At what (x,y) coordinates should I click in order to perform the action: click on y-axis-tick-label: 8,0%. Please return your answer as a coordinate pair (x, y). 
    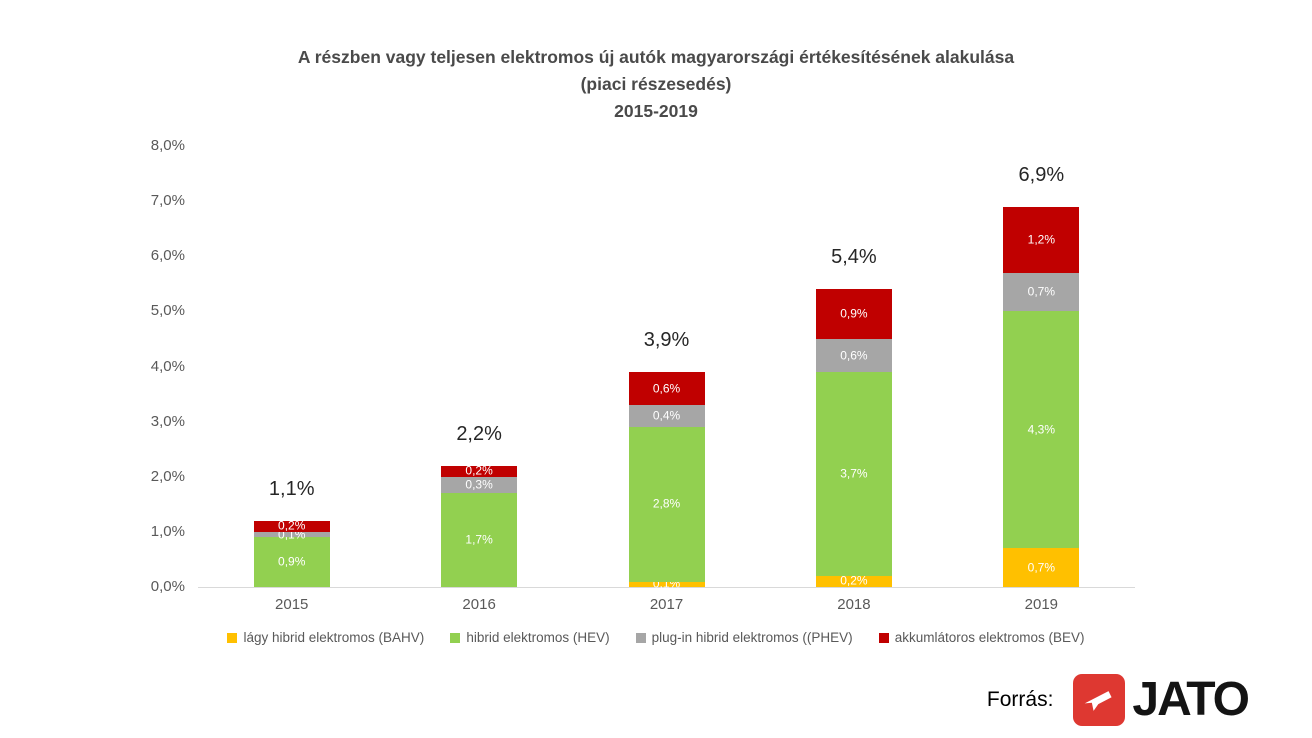
    Looking at the image, I should click on (167, 145).